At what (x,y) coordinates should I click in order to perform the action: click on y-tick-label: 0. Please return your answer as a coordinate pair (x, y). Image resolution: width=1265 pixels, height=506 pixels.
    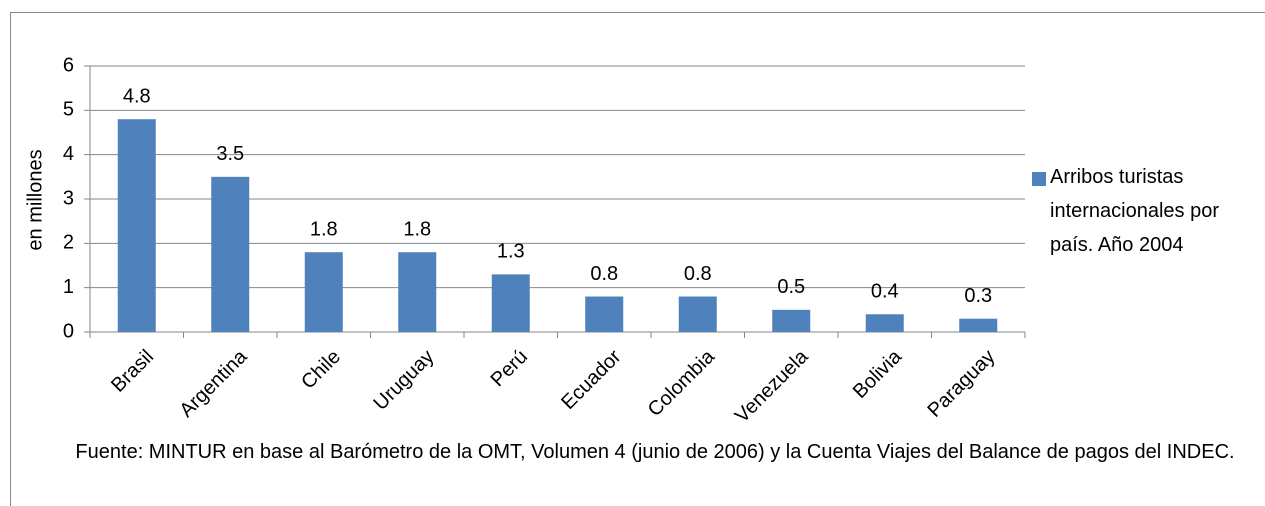
    Looking at the image, I should click on (68, 331).